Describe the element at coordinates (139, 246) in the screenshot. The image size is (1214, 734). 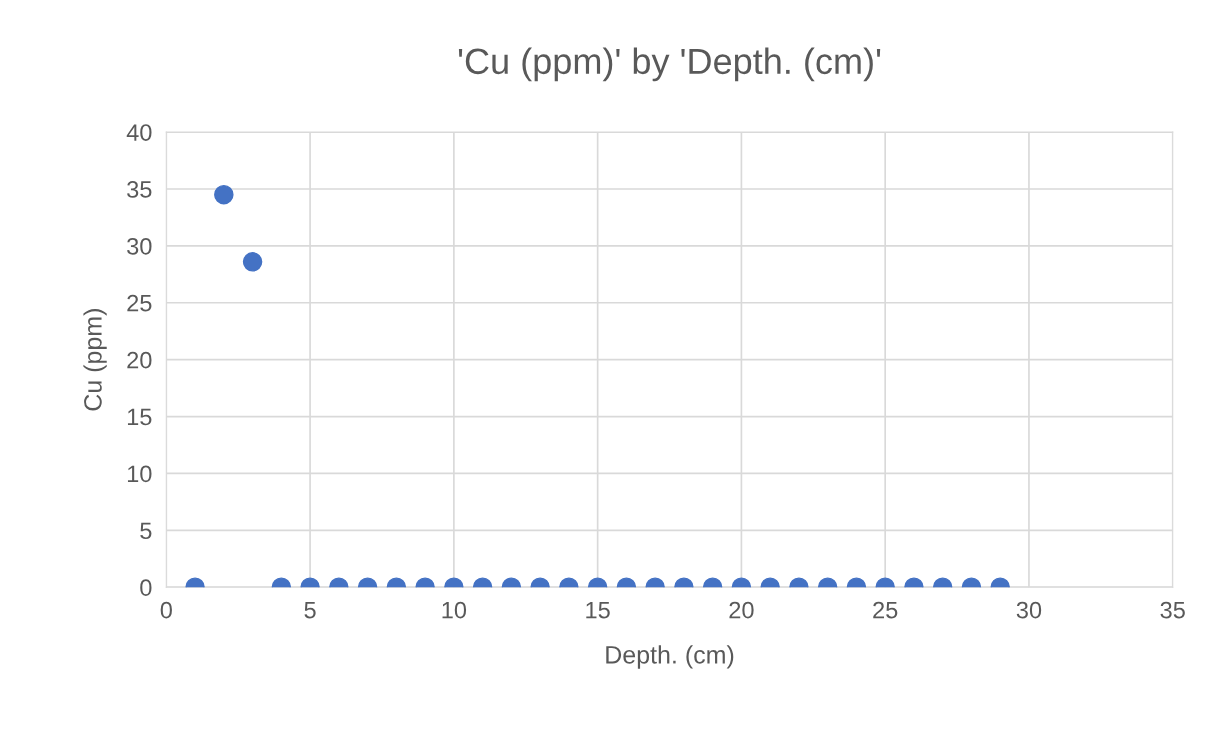
I see `y-tick-label: 30` at that location.